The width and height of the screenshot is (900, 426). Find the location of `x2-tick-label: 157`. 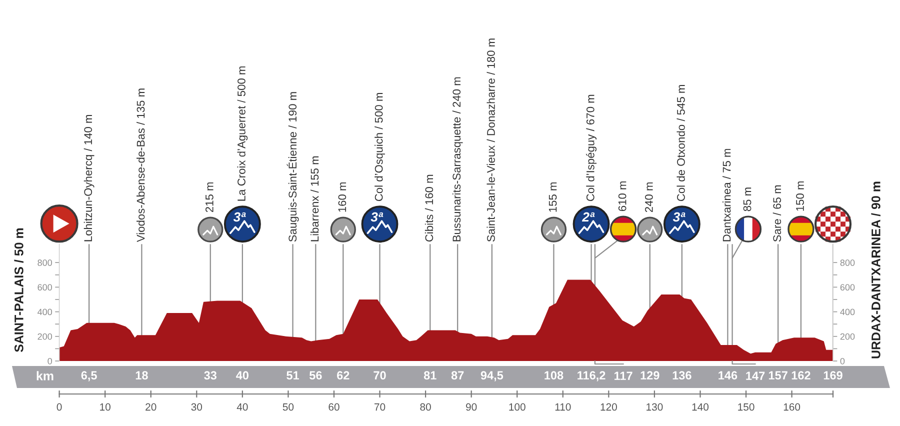

x2-tick-label: 157 is located at coordinates (778, 375).